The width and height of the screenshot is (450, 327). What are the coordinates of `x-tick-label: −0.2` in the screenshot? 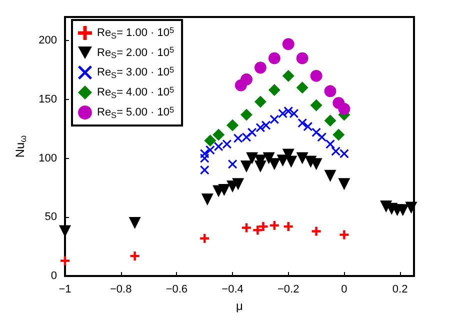 It's located at (289, 290).